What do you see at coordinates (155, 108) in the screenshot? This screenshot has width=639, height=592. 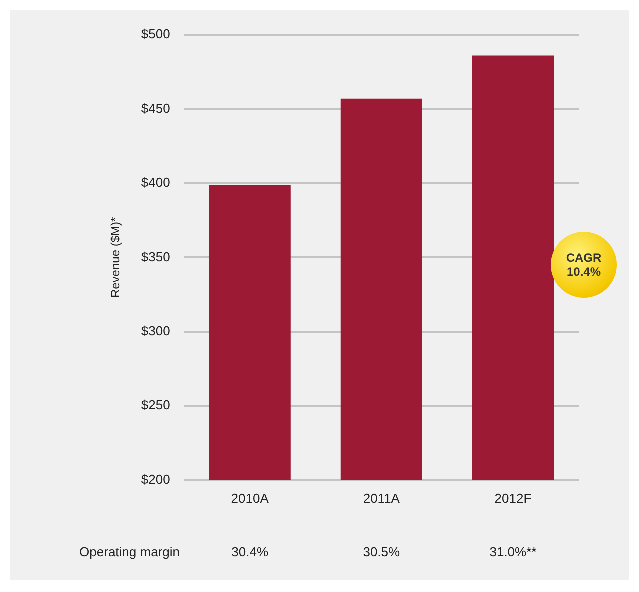 I see `y-tick-label: $450` at bounding box center [155, 108].